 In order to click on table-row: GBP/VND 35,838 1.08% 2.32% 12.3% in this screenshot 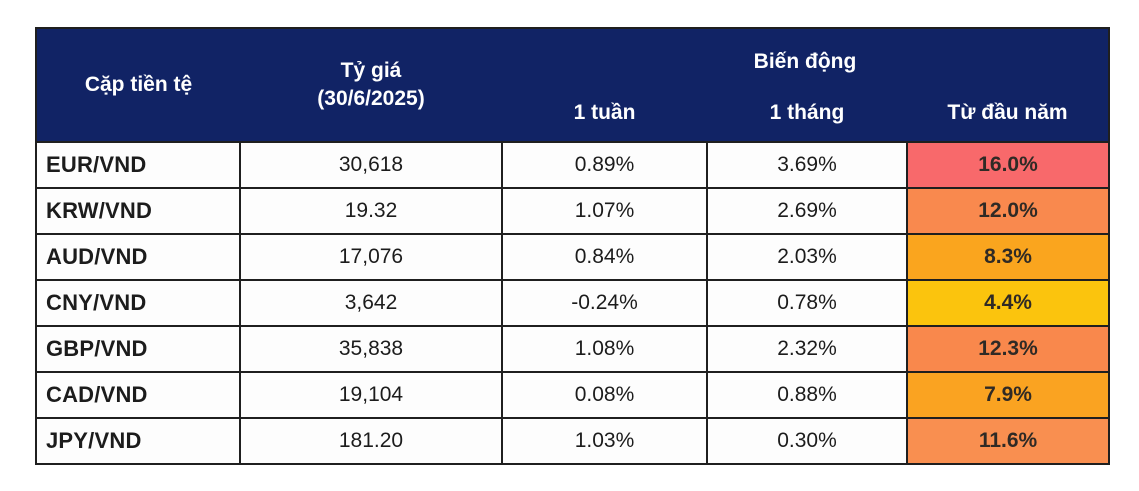, I will do `click(573, 349)`.